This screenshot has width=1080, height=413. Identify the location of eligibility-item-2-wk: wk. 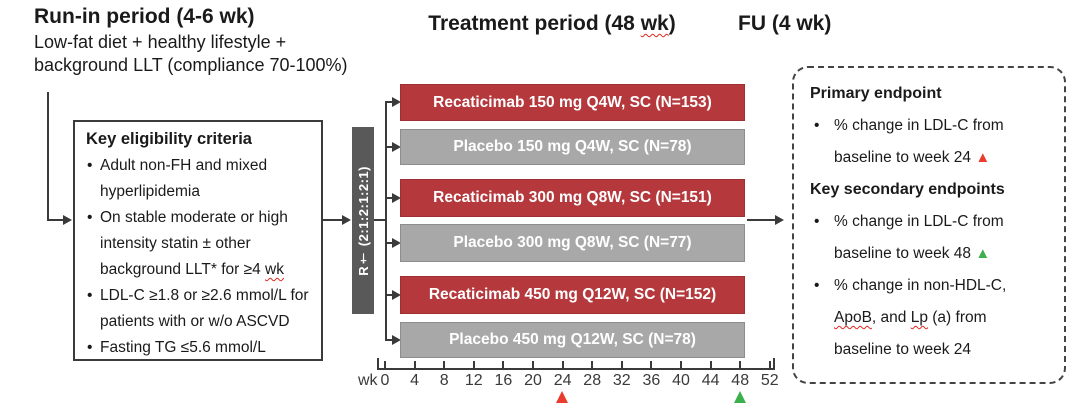
(274, 269).